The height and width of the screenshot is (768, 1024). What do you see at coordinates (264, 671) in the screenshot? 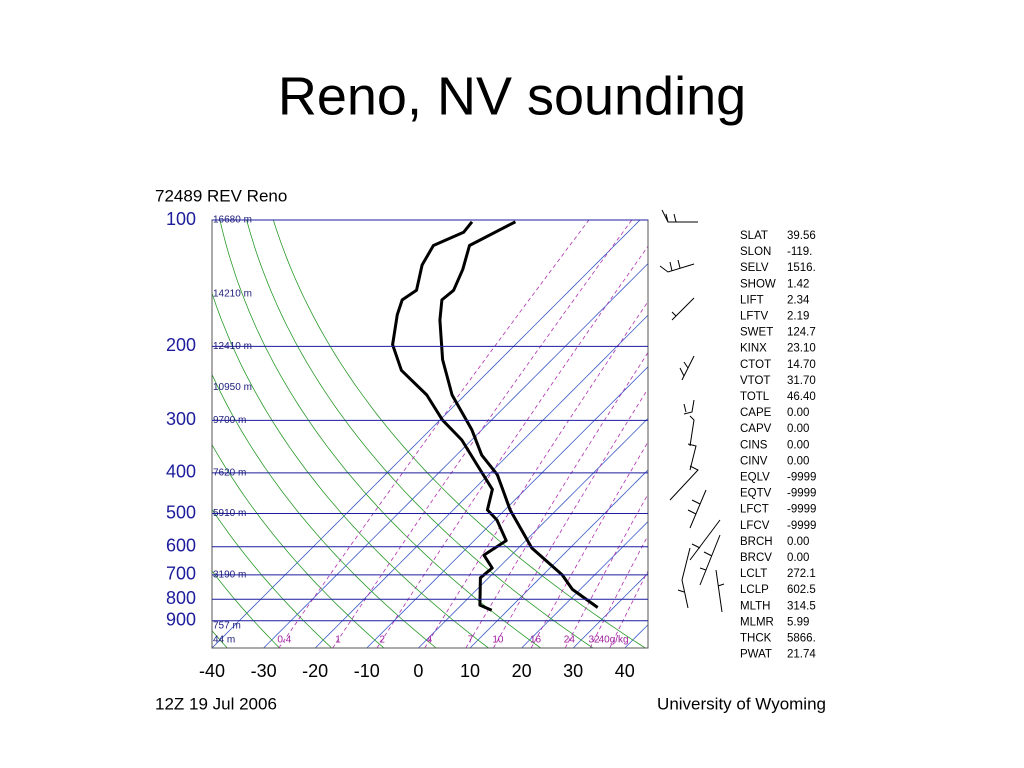
I see `x-tick-label: -30` at bounding box center [264, 671].